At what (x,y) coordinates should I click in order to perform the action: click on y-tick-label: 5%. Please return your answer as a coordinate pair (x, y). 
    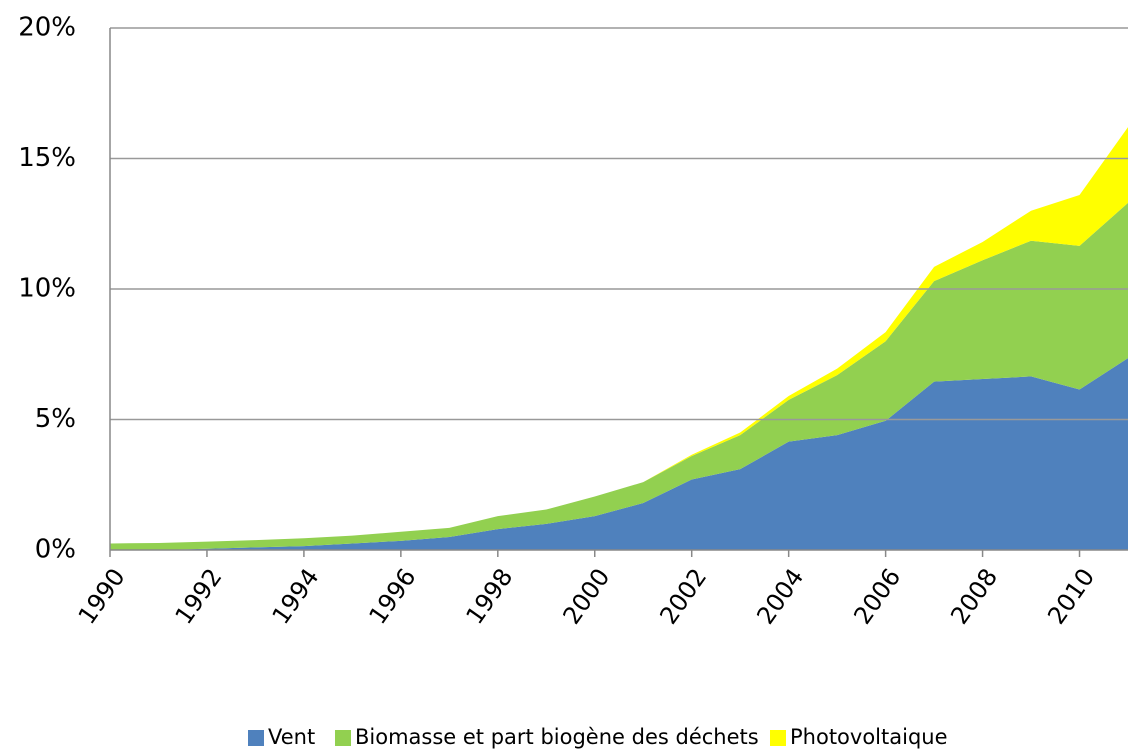
    Looking at the image, I should click on (55, 419).